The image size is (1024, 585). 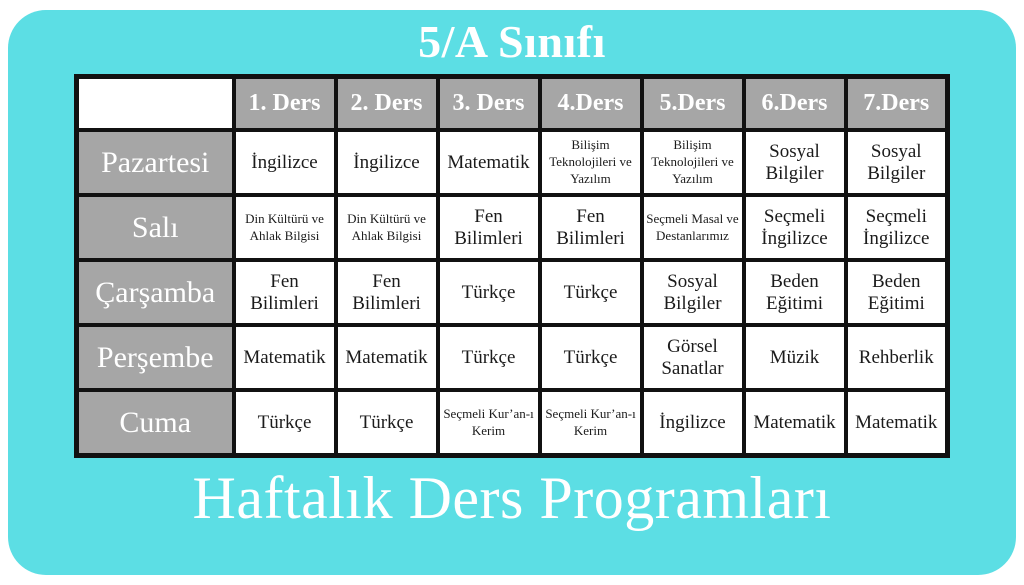 I want to click on lesson-column-header: 1. Ders, so click(x=284, y=103).